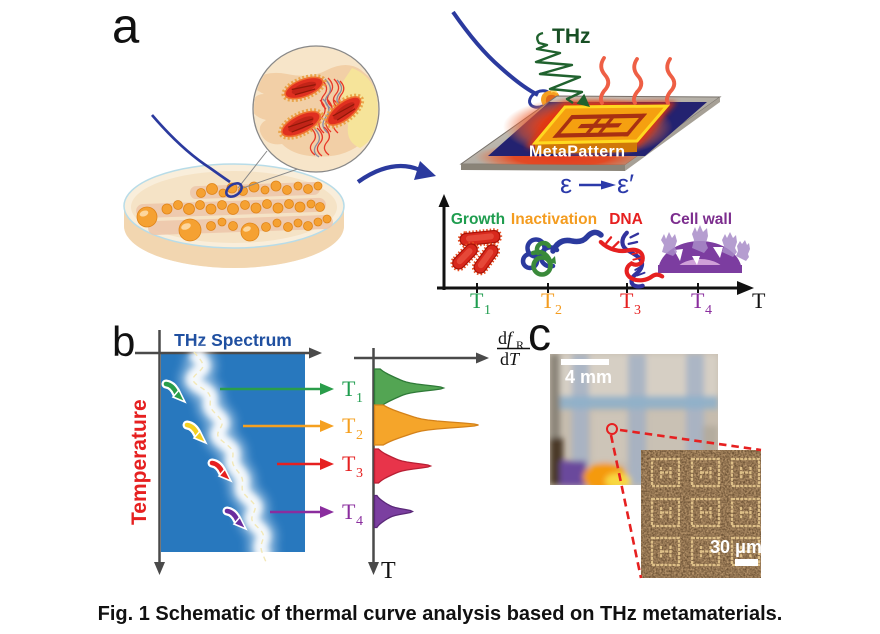 Image resolution: width=880 pixels, height=634 pixels. Describe the element at coordinates (736, 547) in the screenshot. I see `svg-text: 30 μm` at that location.